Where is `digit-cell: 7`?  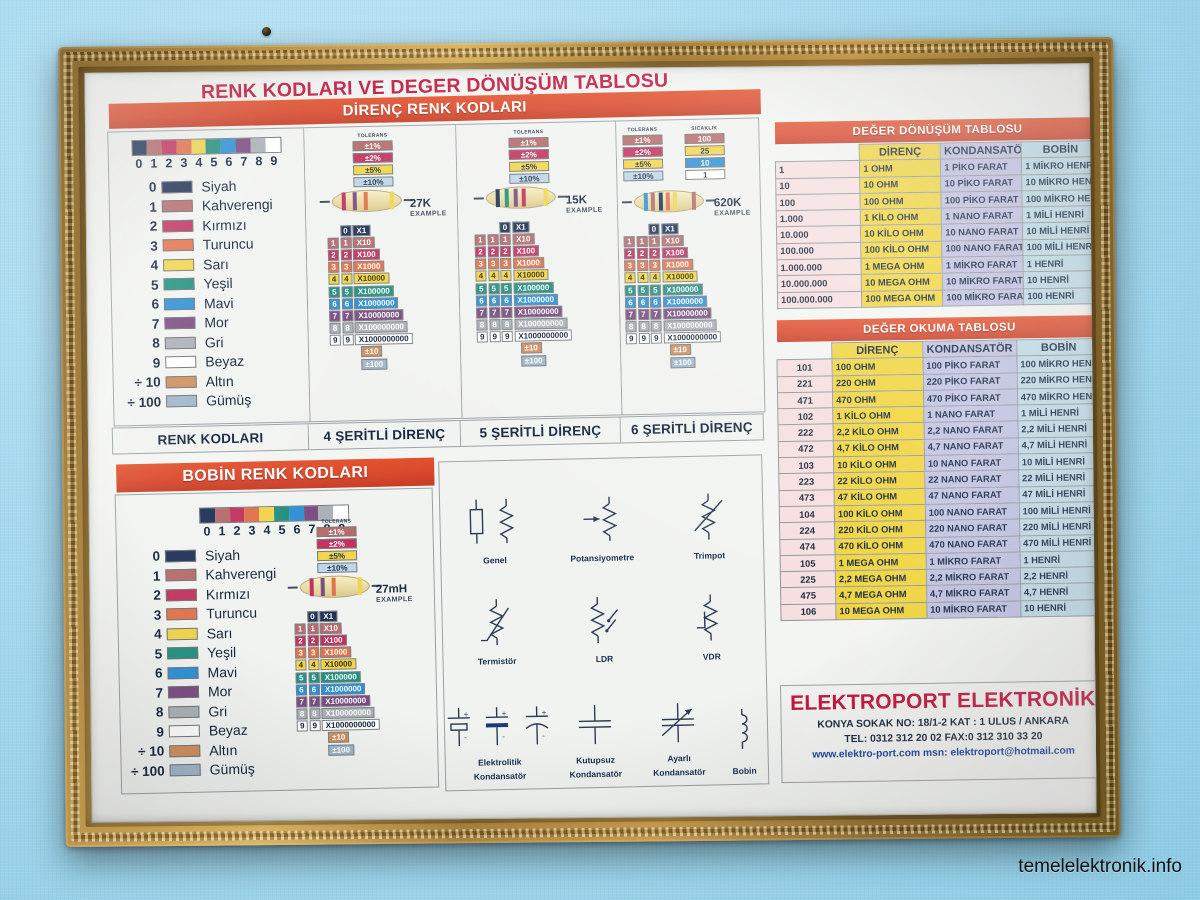
digit-cell: 7 is located at coordinates (656, 314).